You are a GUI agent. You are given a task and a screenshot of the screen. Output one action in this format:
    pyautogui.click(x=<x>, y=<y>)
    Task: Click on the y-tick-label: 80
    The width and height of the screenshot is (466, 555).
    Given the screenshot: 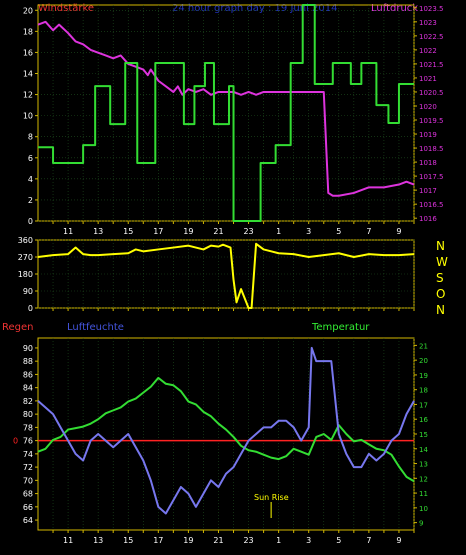 What is the action you would take?
    pyautogui.click(x=28, y=414)
    